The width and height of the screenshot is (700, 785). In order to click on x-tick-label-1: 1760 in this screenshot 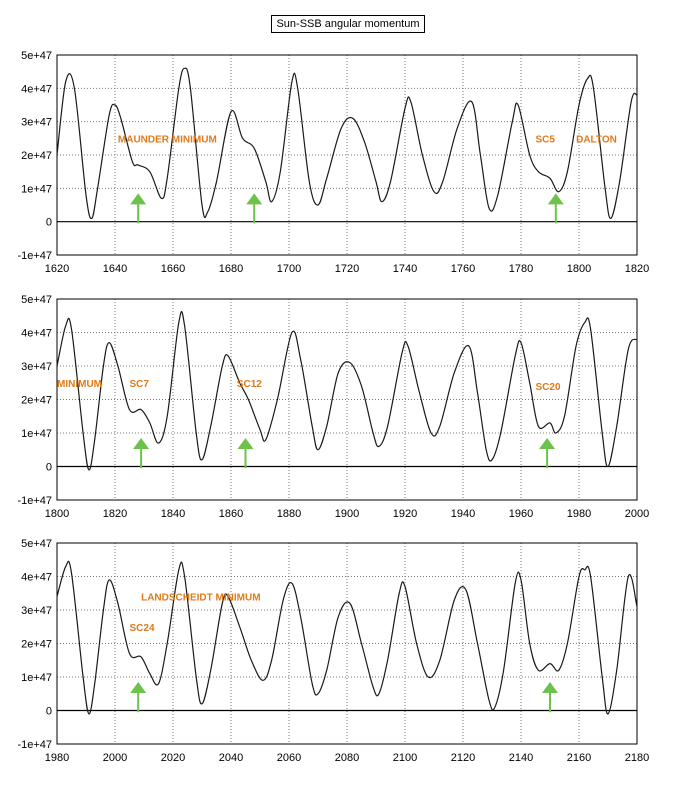, I will do `click(463, 269)`.